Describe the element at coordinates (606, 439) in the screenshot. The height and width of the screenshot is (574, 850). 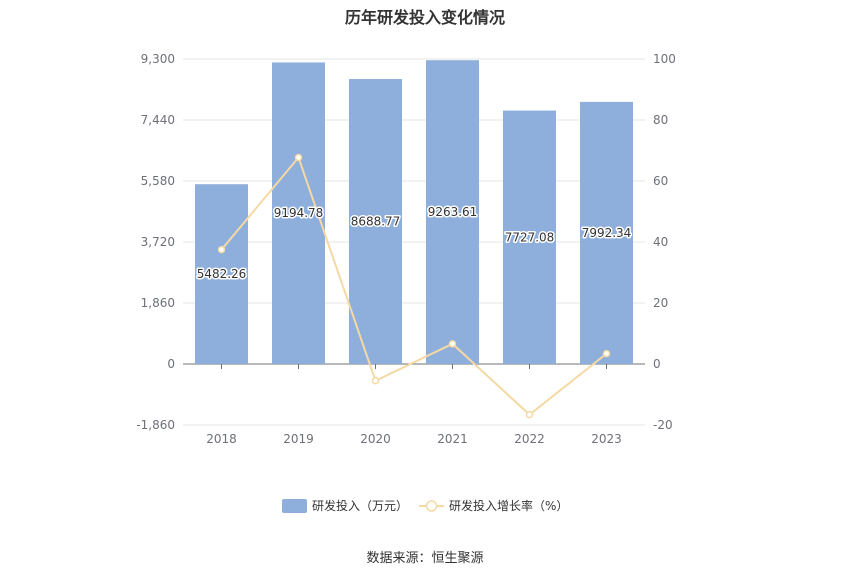
I see `x-tick-label: 2023` at that location.